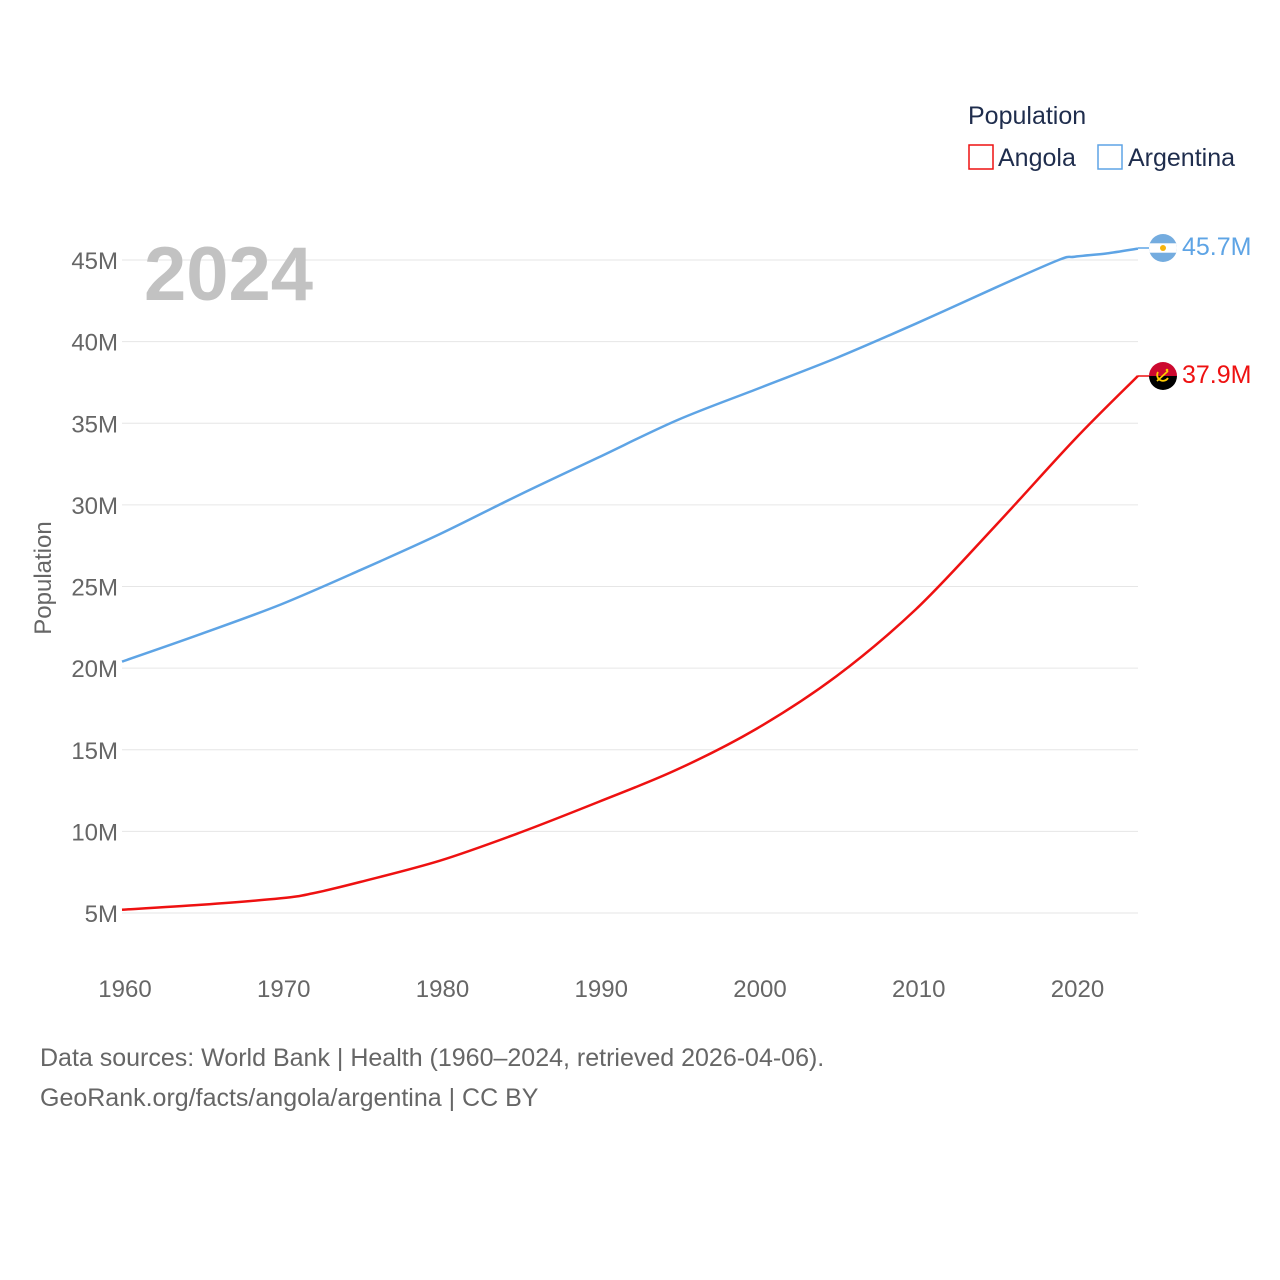  Describe the element at coordinates (1163, 248) in the screenshot. I see `argentina-flag-icon` at that location.